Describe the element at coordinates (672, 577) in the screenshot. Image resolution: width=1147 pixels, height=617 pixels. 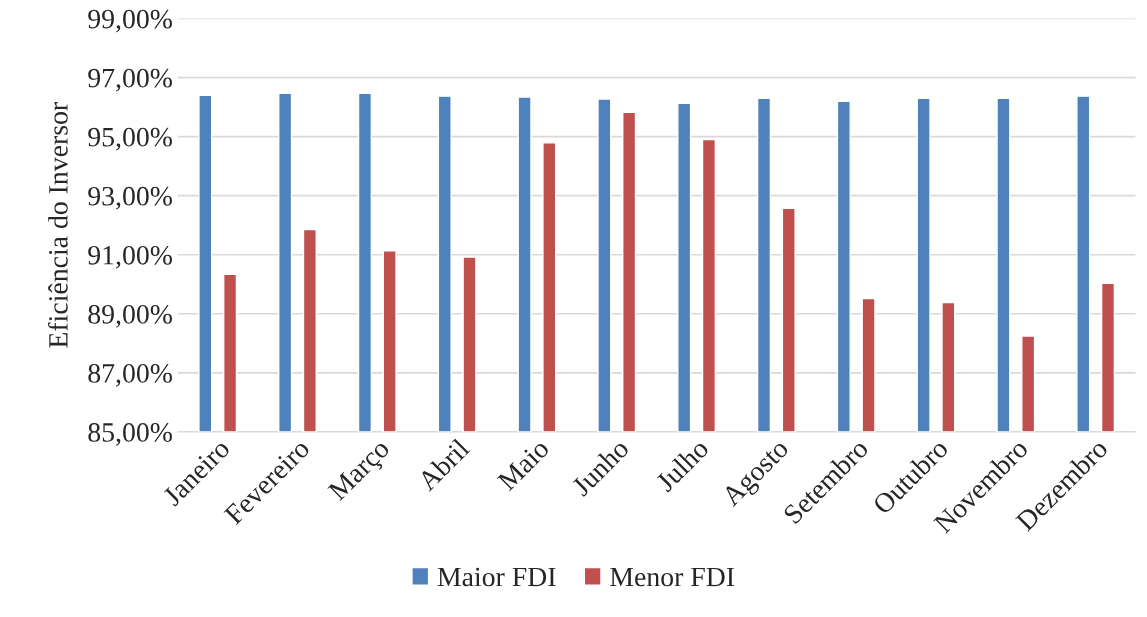
I see `legend-label: Menor FDI` at that location.